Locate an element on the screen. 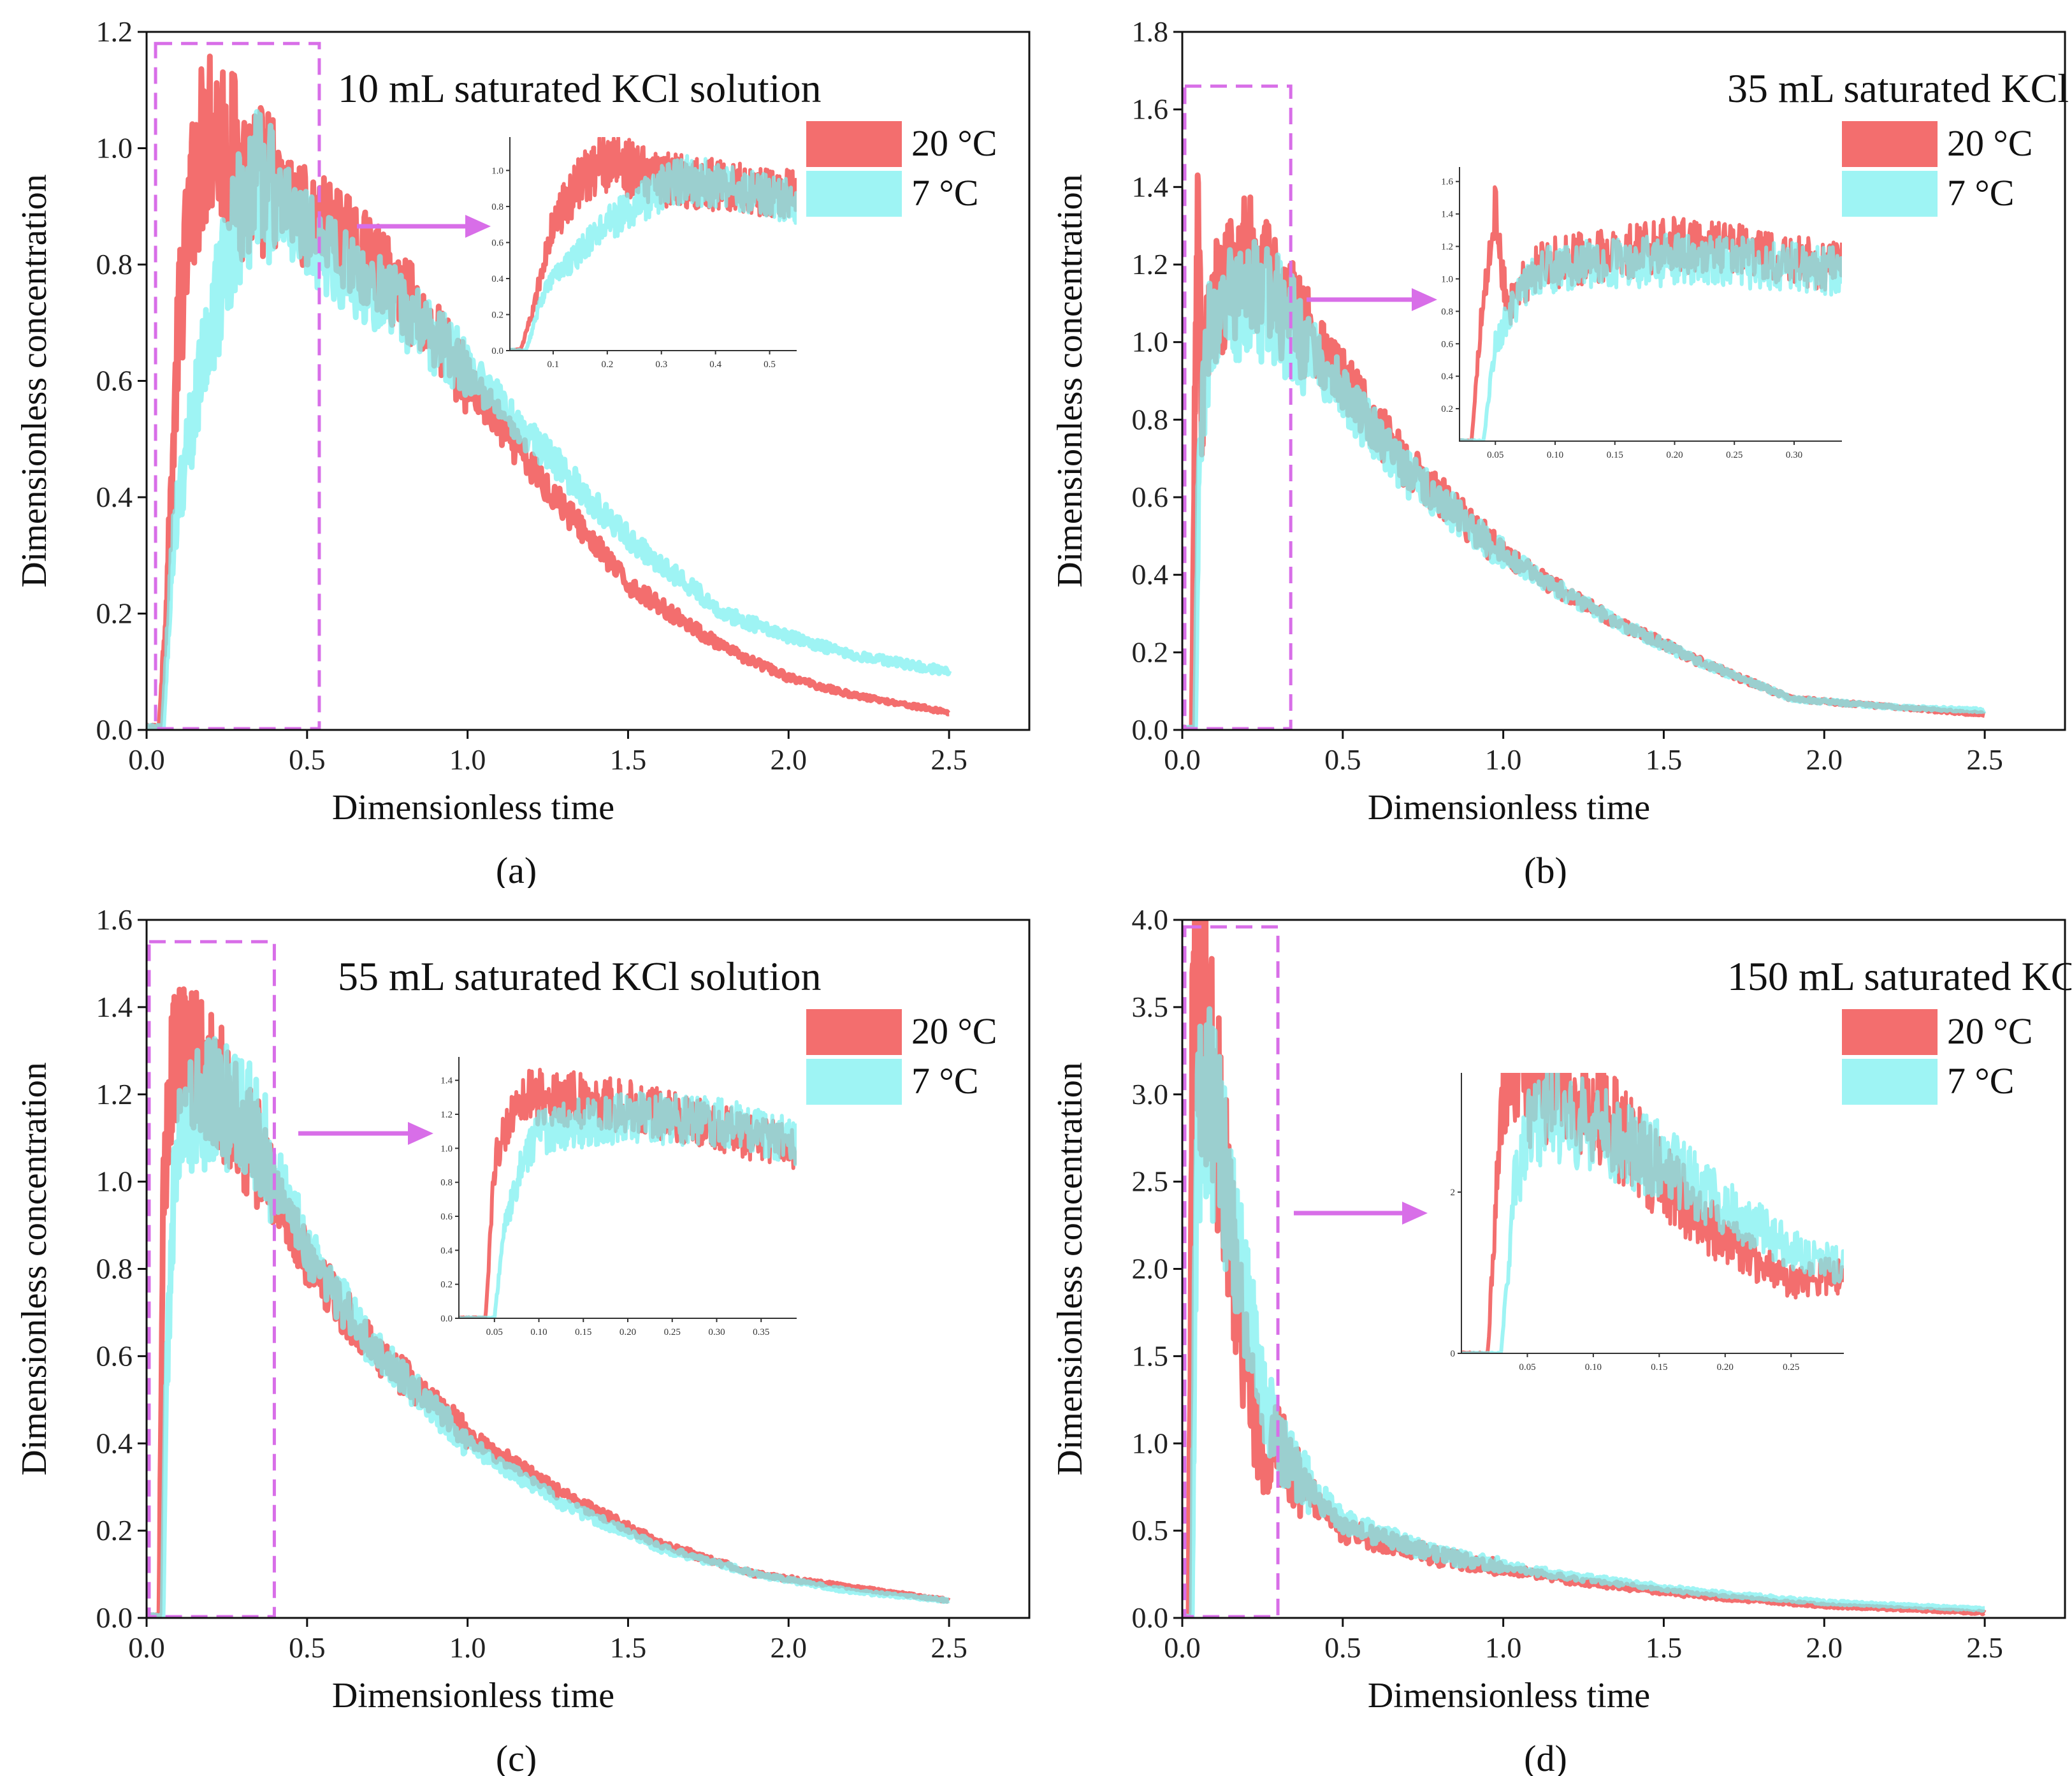  chart-title: 55 mL saturated KCl solution is located at coordinates (579, 976).